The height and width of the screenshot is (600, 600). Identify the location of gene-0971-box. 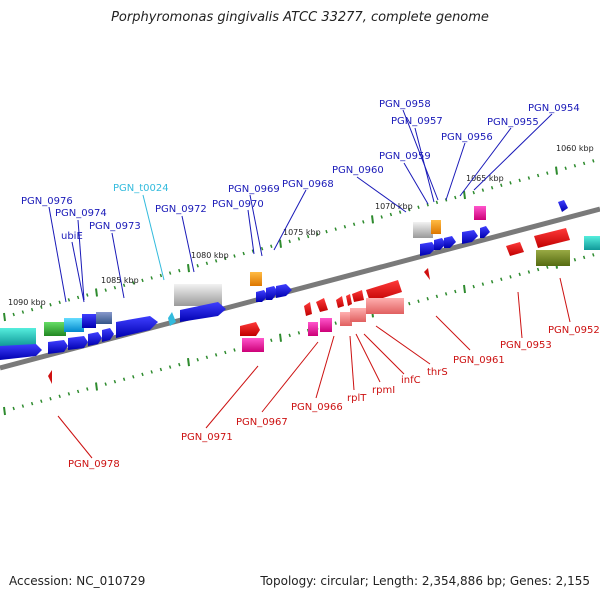
(253, 345).